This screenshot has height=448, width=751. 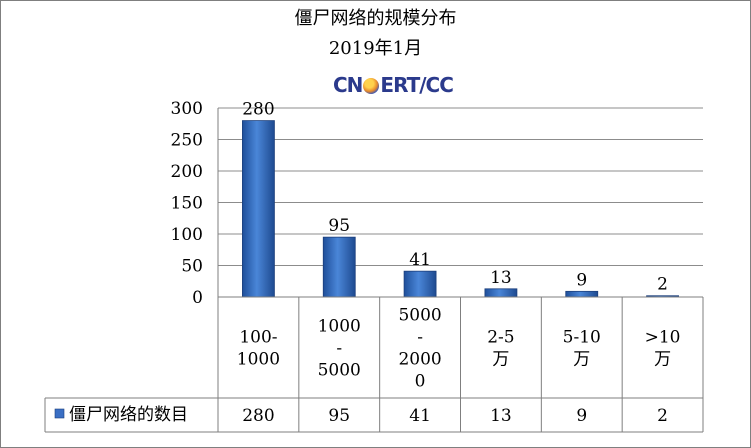 What do you see at coordinates (420, 260) in the screenshot?
I see `data-label: 41` at bounding box center [420, 260].